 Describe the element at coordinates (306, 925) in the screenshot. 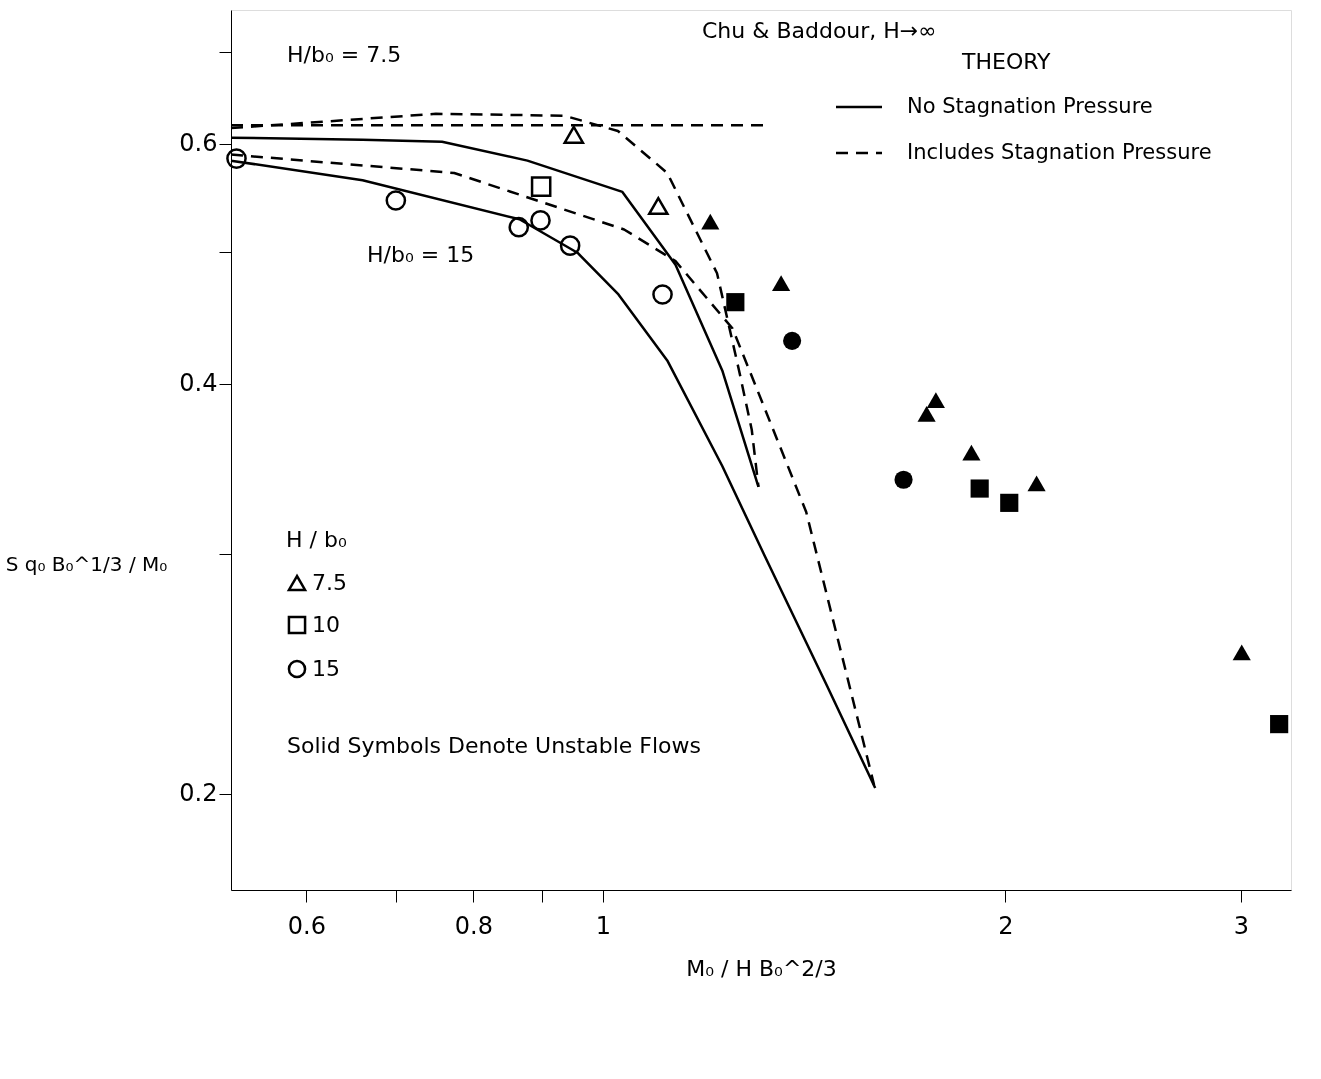

I see `x-tick-label: 0.6` at that location.